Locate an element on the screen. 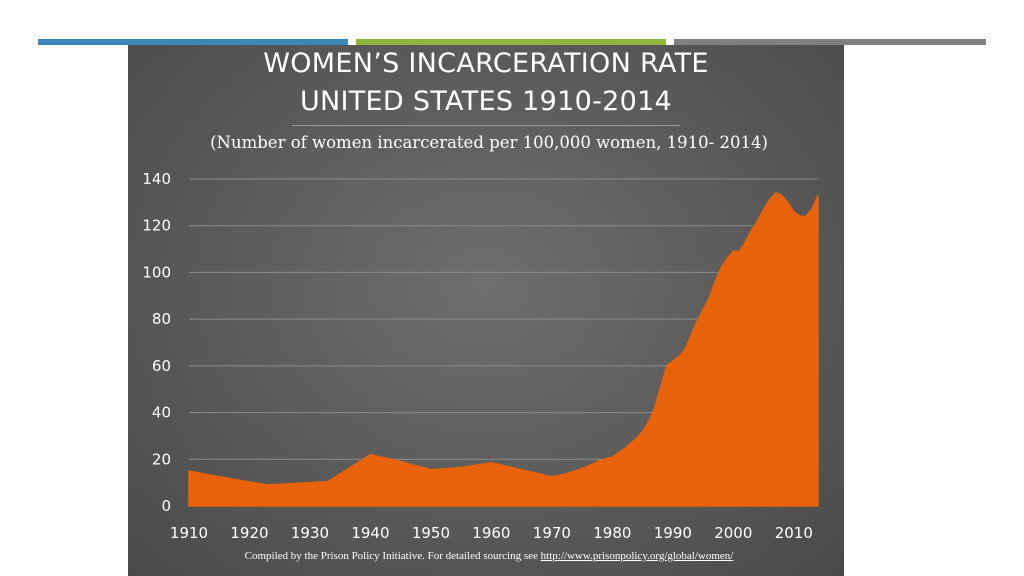 This screenshot has width=1024, height=576. chart-title-line-1: WOMEN’S INCARCERATION RATE is located at coordinates (486, 63).